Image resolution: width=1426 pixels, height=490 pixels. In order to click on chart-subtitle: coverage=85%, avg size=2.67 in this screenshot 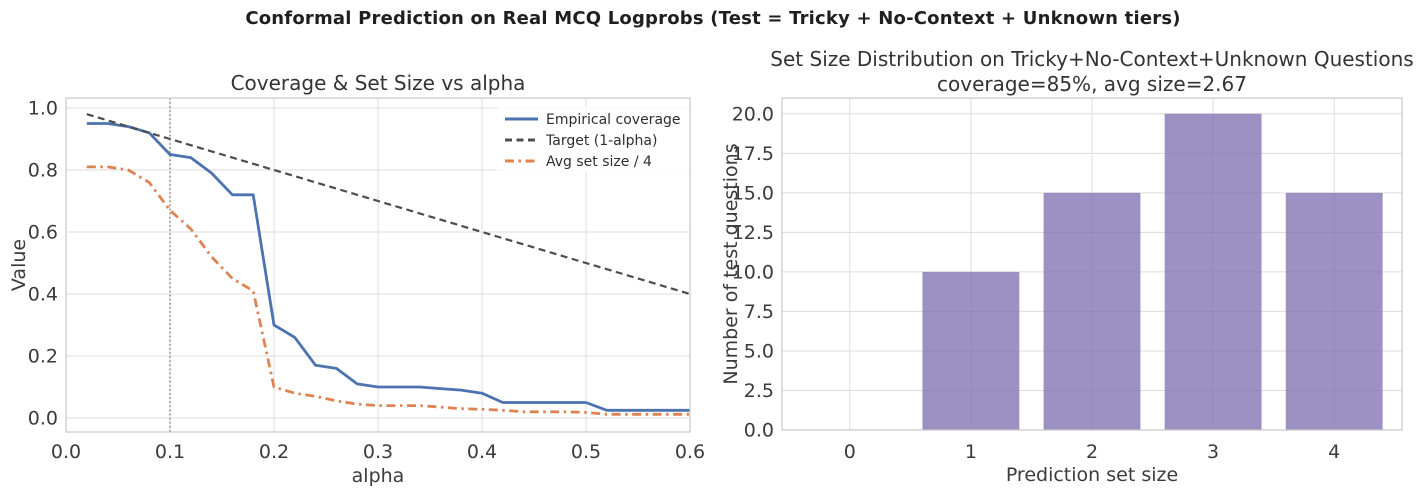, I will do `click(1092, 84)`.